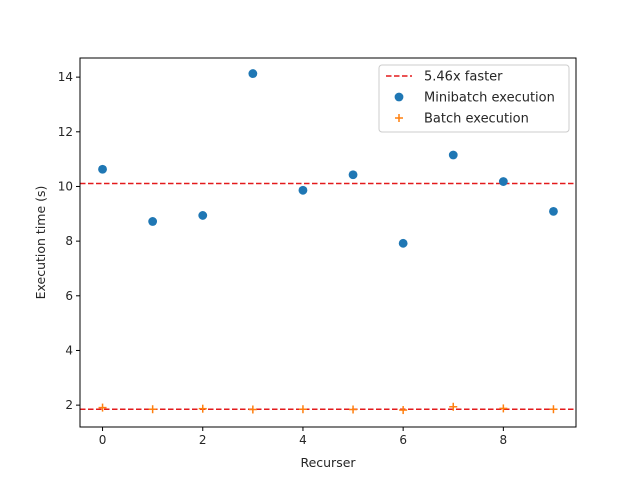  What do you see at coordinates (403, 440) in the screenshot?
I see `x-tick-label: 6` at bounding box center [403, 440].